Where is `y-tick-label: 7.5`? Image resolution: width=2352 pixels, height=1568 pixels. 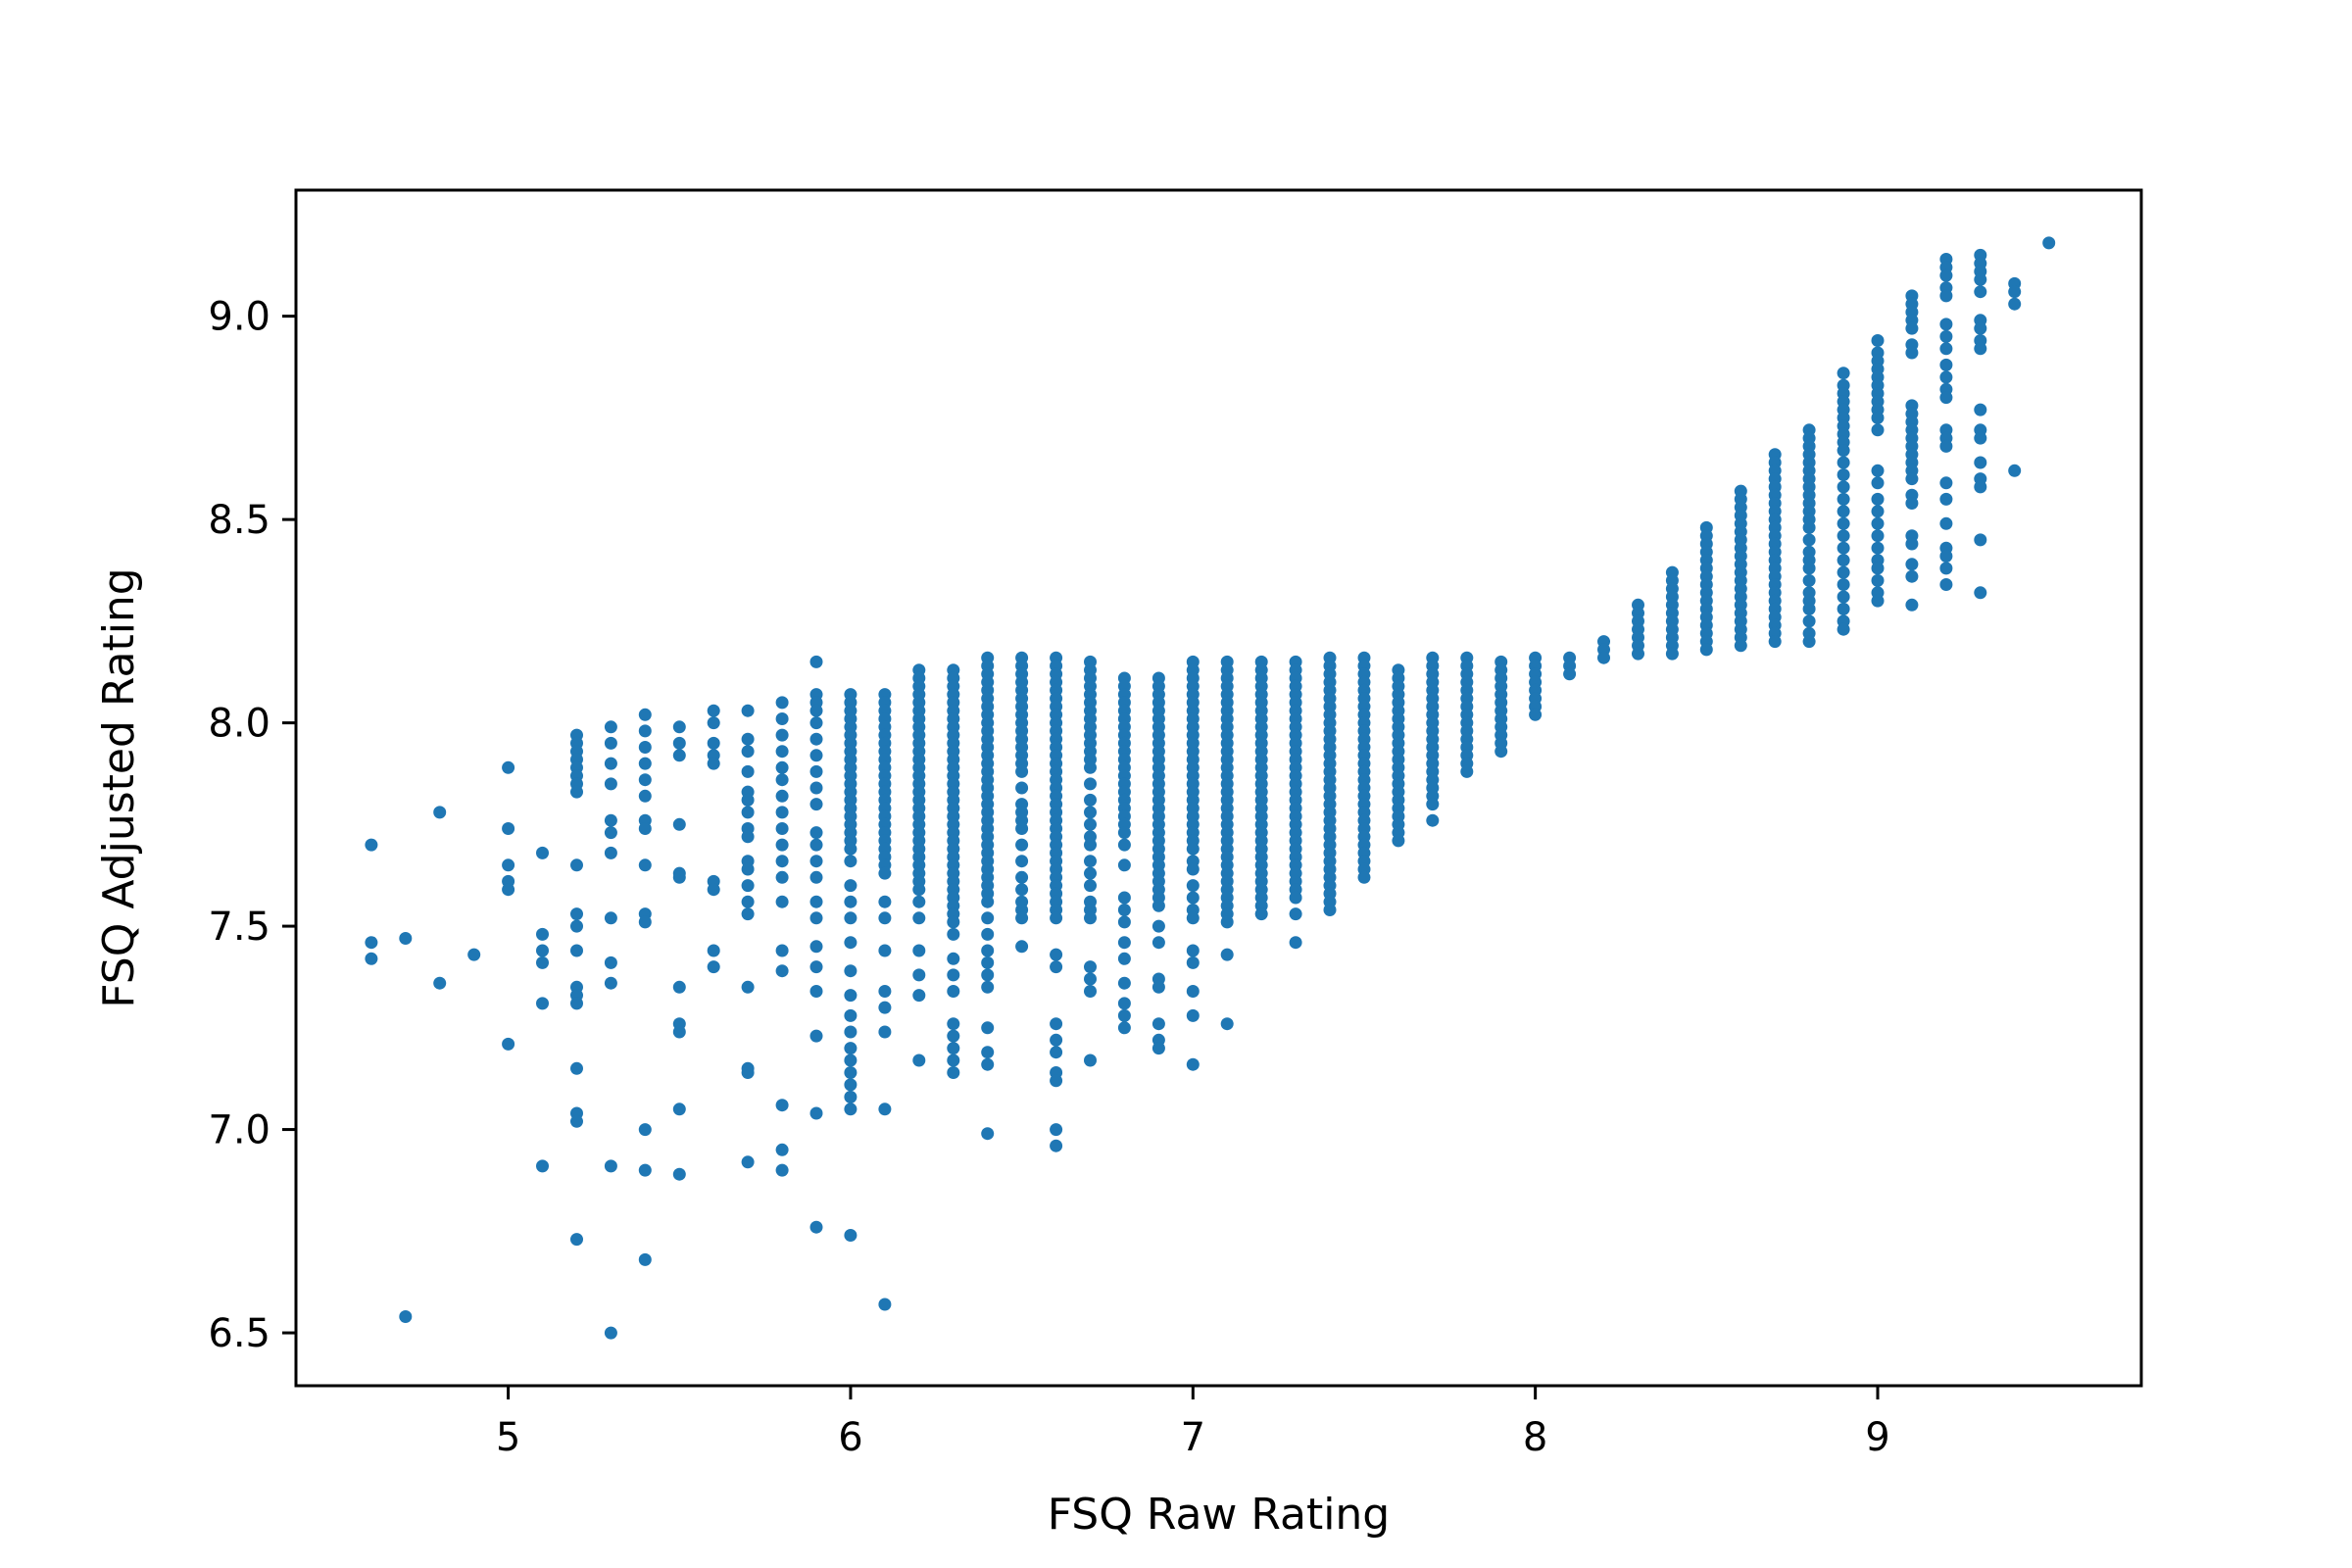
y-tick-label: 7.5 is located at coordinates (239, 927).